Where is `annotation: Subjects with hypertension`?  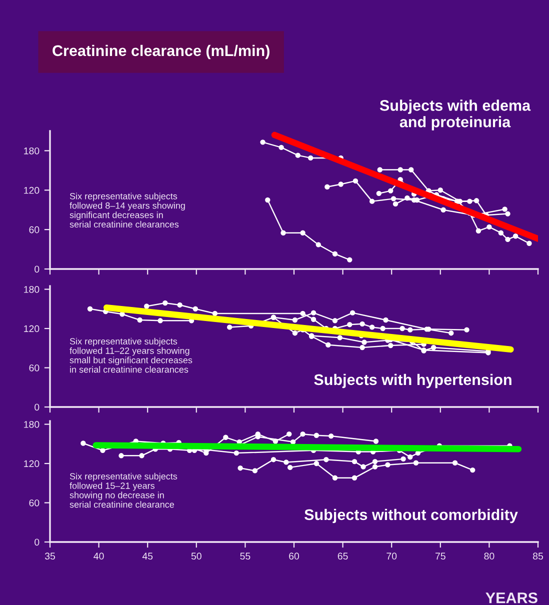 annotation: Subjects with hypertension is located at coordinates (413, 381).